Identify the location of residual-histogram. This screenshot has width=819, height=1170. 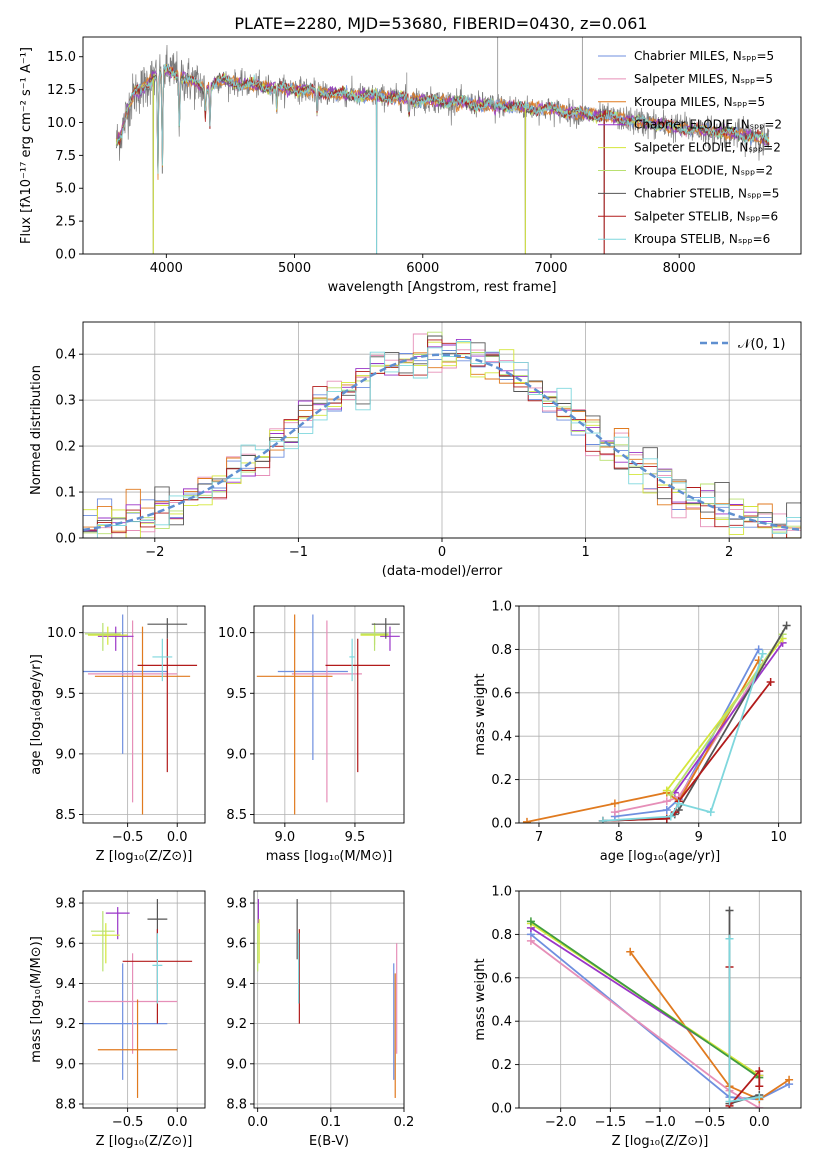
(442, 439).